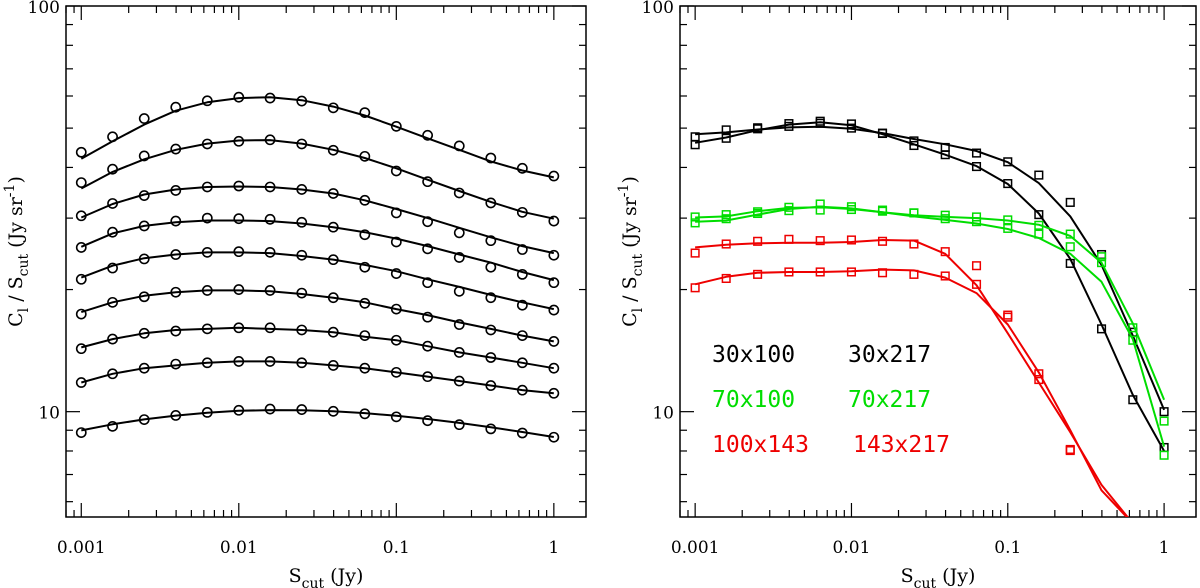  Describe the element at coordinates (658, 9) in the screenshot. I see `y-tick-label: 100` at that location.